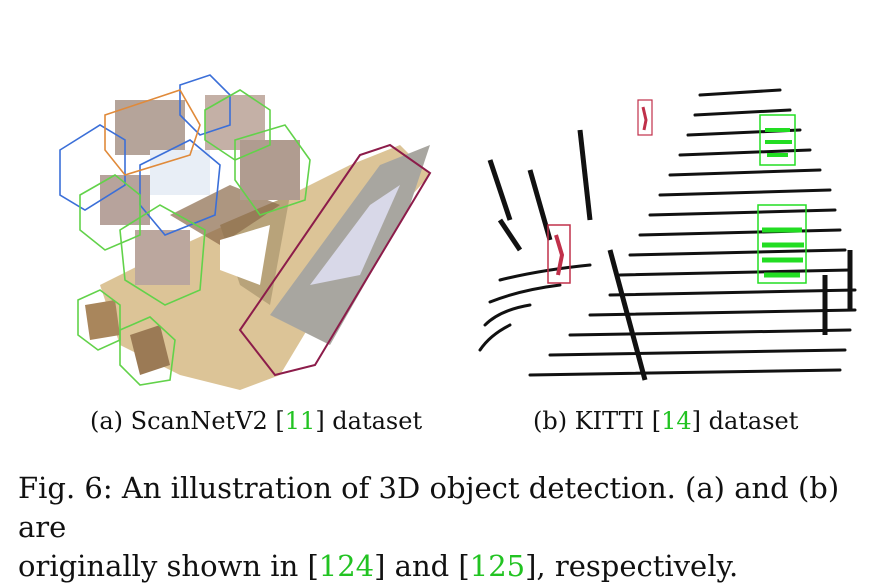  Describe the element at coordinates (837, 292) in the screenshot. I see `lidar-right-structures` at that location.